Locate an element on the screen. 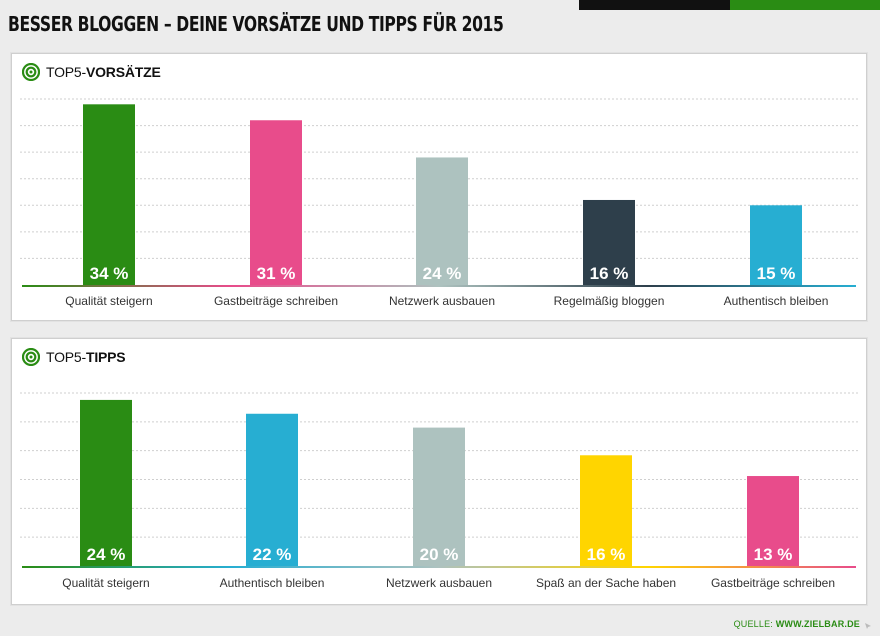 This screenshot has height=636, width=880. top-accent-bar-black is located at coordinates (654, 5).